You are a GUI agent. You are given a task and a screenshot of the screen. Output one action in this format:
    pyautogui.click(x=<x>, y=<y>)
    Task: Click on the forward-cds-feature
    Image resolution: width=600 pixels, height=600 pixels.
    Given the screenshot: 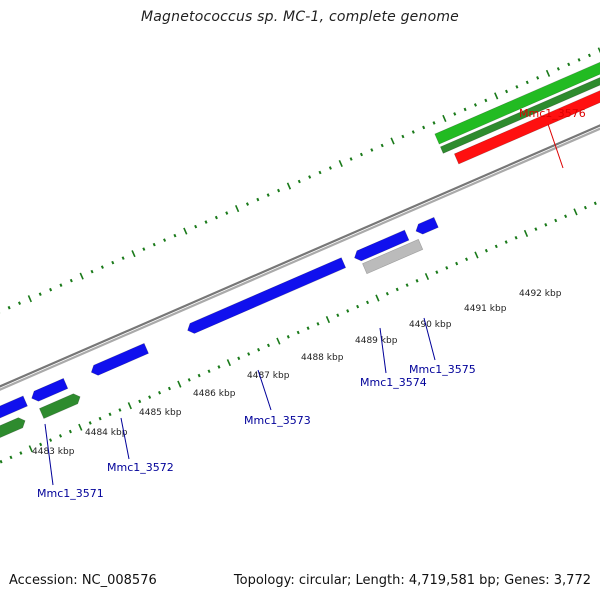 What is the action you would take?
    pyautogui.click(x=517, y=88)
    